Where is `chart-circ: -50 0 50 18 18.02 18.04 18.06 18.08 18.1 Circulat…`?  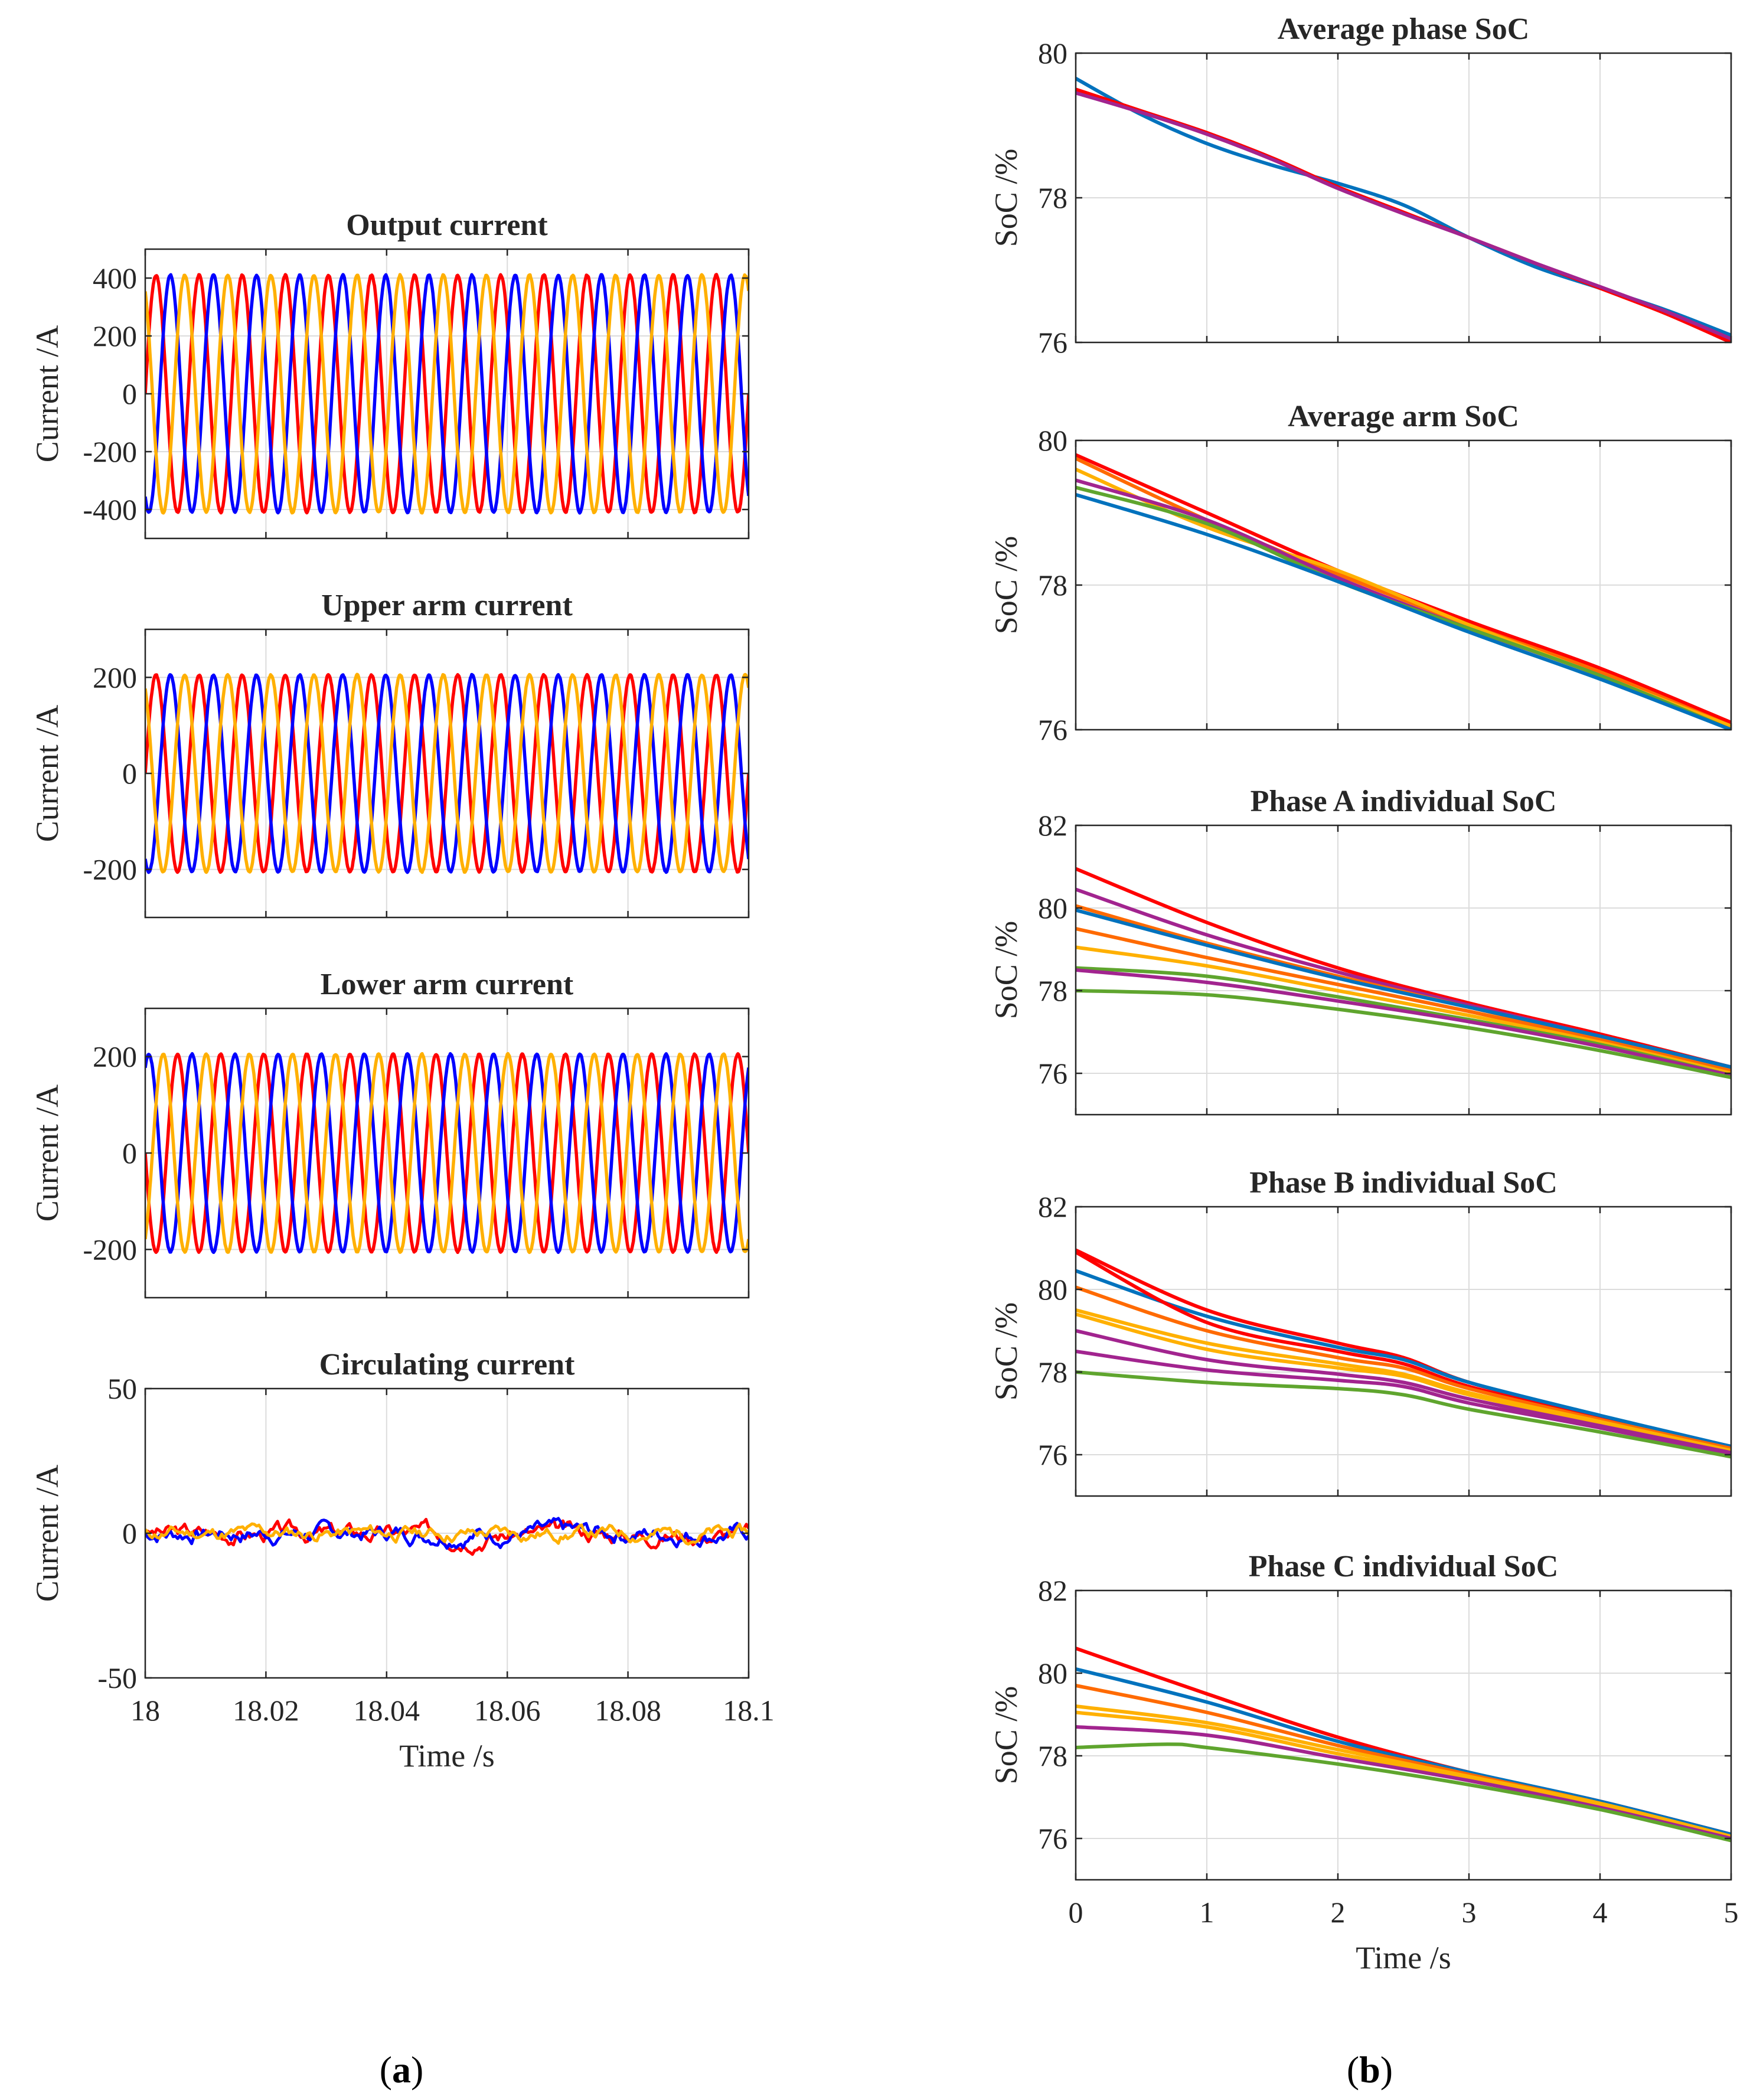 chart-circ: -50 0 50 18 18.02 18.04 18.06 18.08 18.1 Circulat… is located at coordinates (402, 1561).